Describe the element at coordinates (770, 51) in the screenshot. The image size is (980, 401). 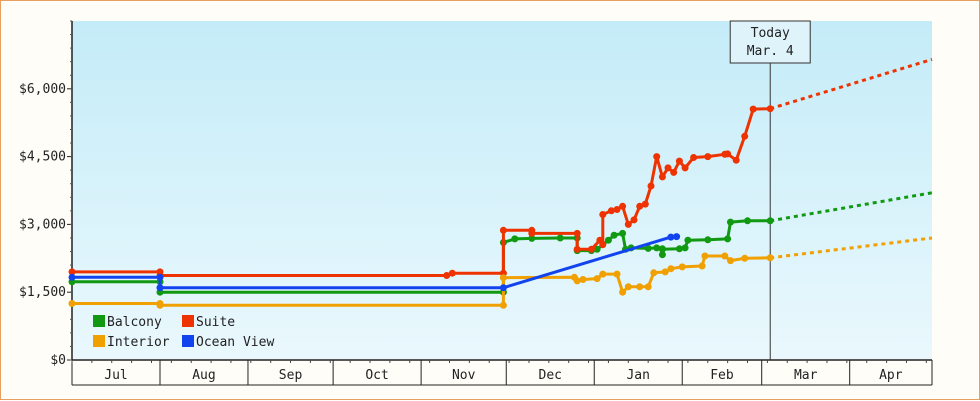
I see `today-date-label: Mar. 4` at that location.